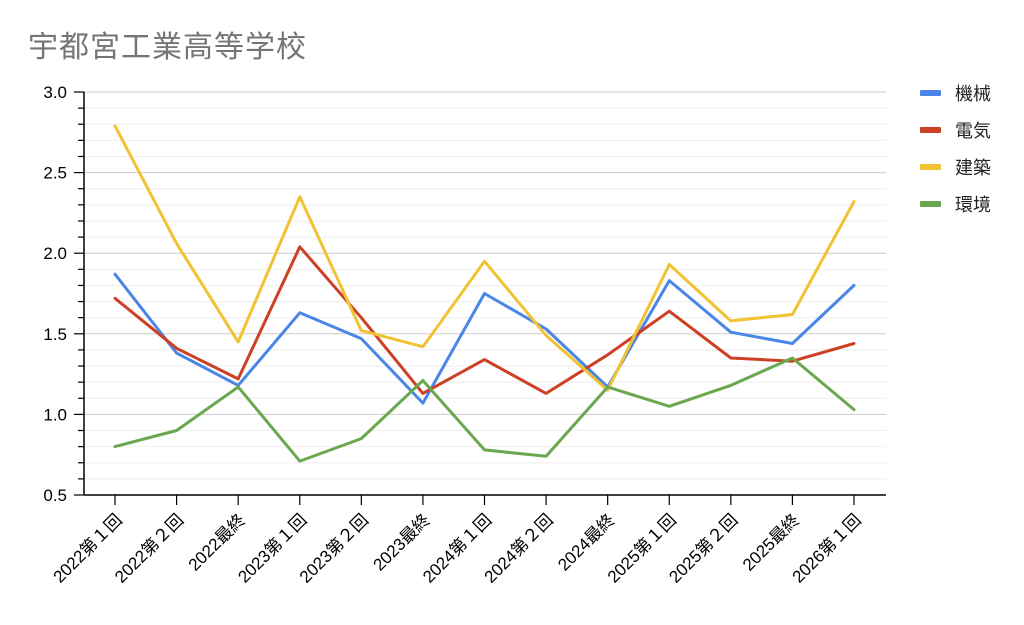  I want to click on legend-label-1: 機械, so click(973, 94).